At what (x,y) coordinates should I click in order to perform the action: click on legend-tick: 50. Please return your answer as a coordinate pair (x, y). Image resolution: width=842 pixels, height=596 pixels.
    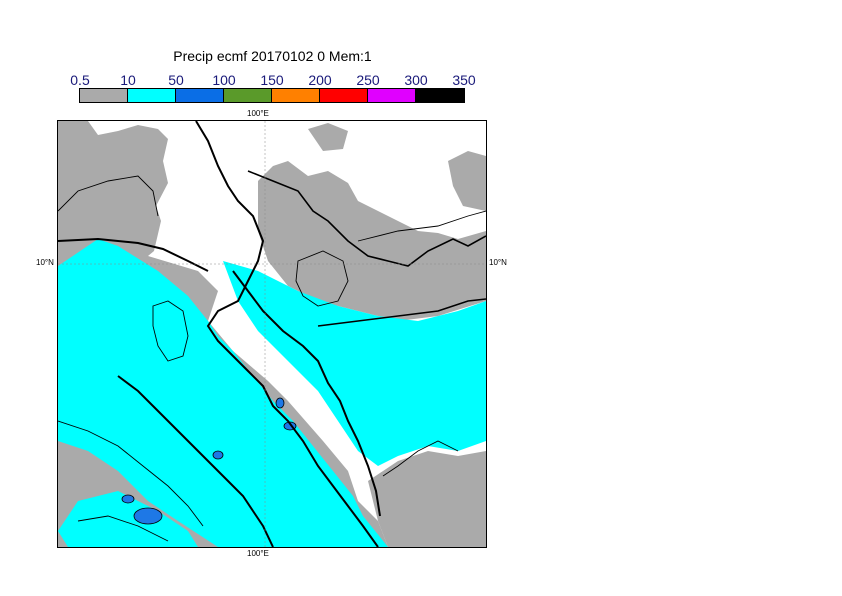
    Looking at the image, I should click on (176, 80).